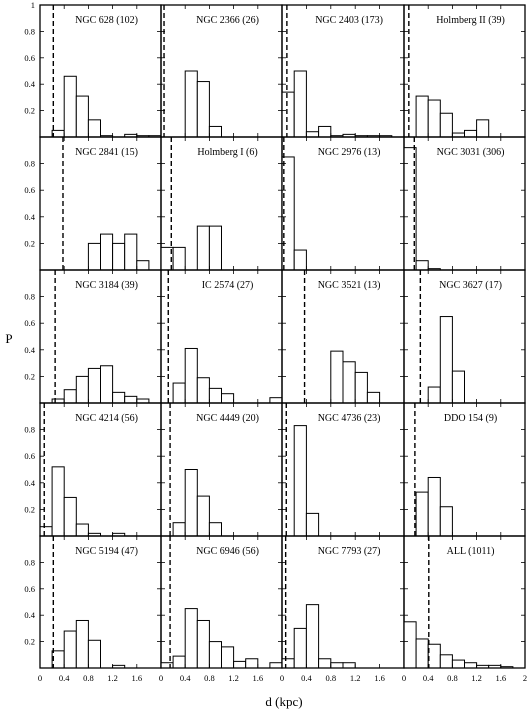 The image size is (529, 713). Describe the element at coordinates (470, 418) in the screenshot. I see `panel-title: DDO 154 (9)` at that location.